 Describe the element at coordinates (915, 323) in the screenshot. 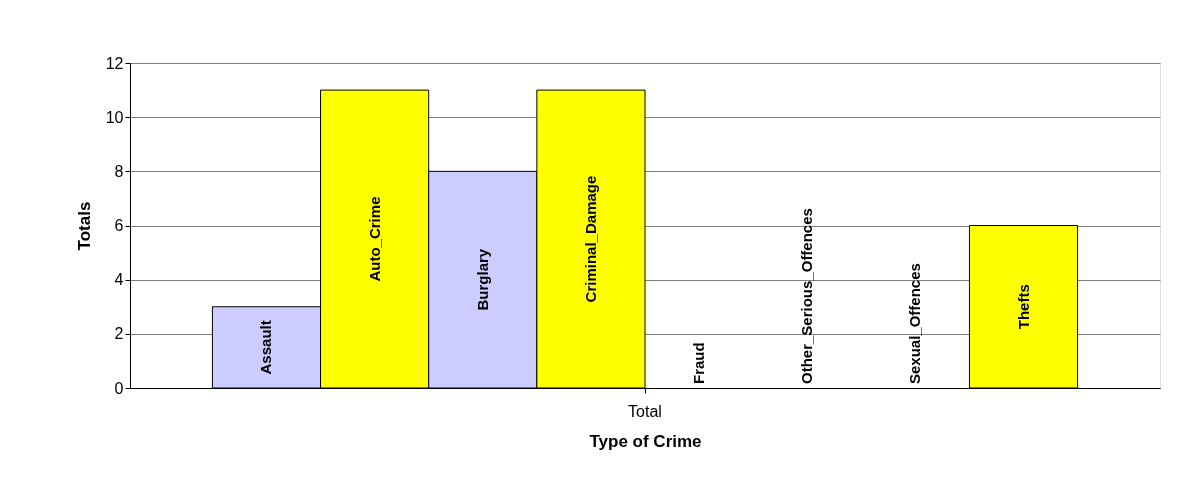

I see `text: Sexual_Offences` at that location.